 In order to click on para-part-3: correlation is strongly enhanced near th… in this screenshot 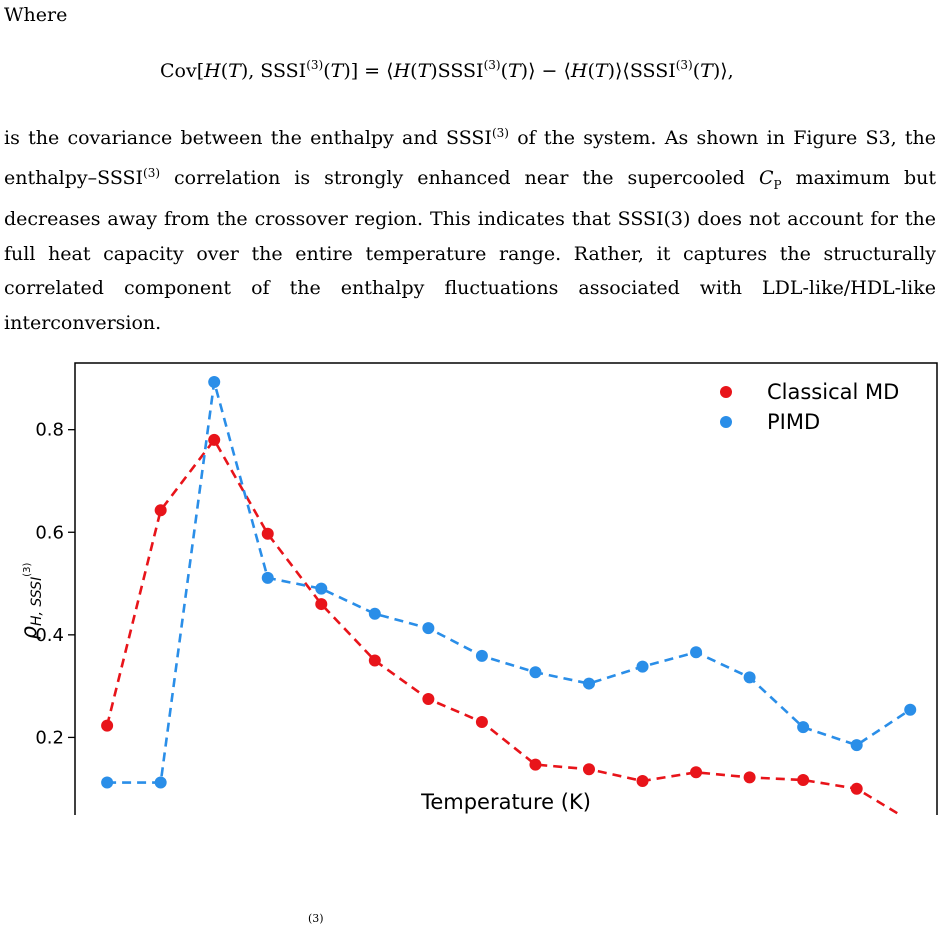, I will do `click(459, 177)`.